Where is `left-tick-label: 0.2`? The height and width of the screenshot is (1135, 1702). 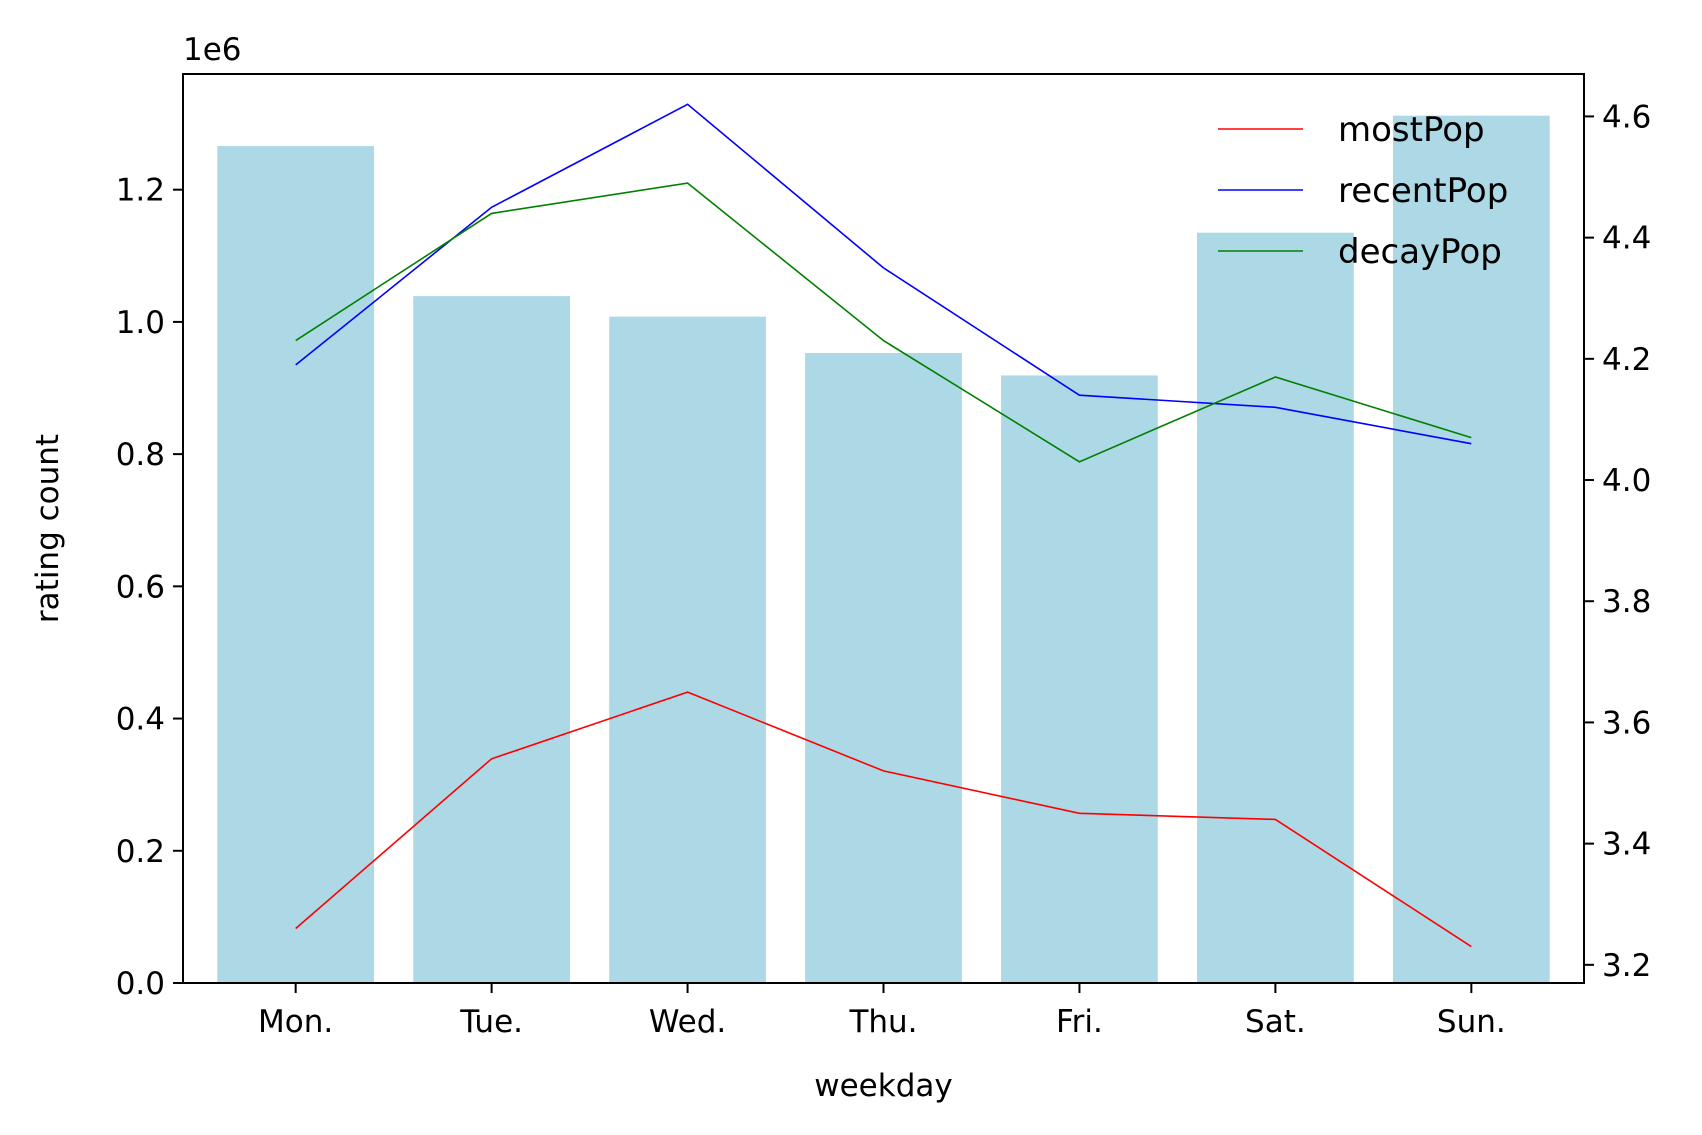
left-tick-label: 0.2 is located at coordinates (140, 852).